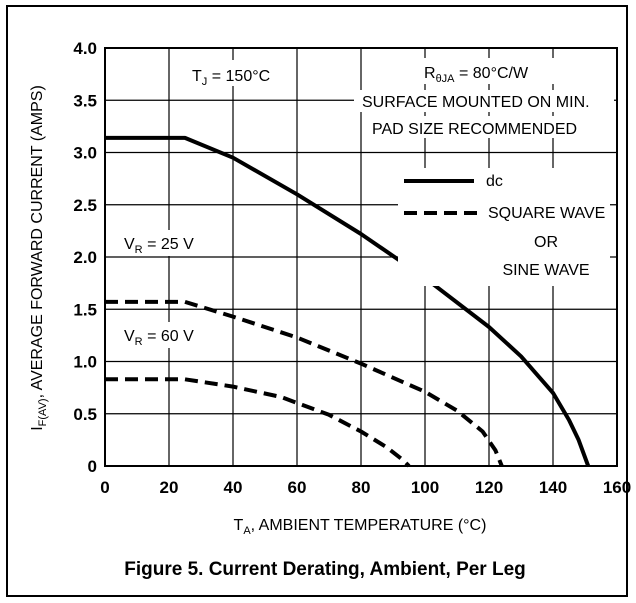  Describe the element at coordinates (504, 227) in the screenshot. I see `legend-box` at that location.